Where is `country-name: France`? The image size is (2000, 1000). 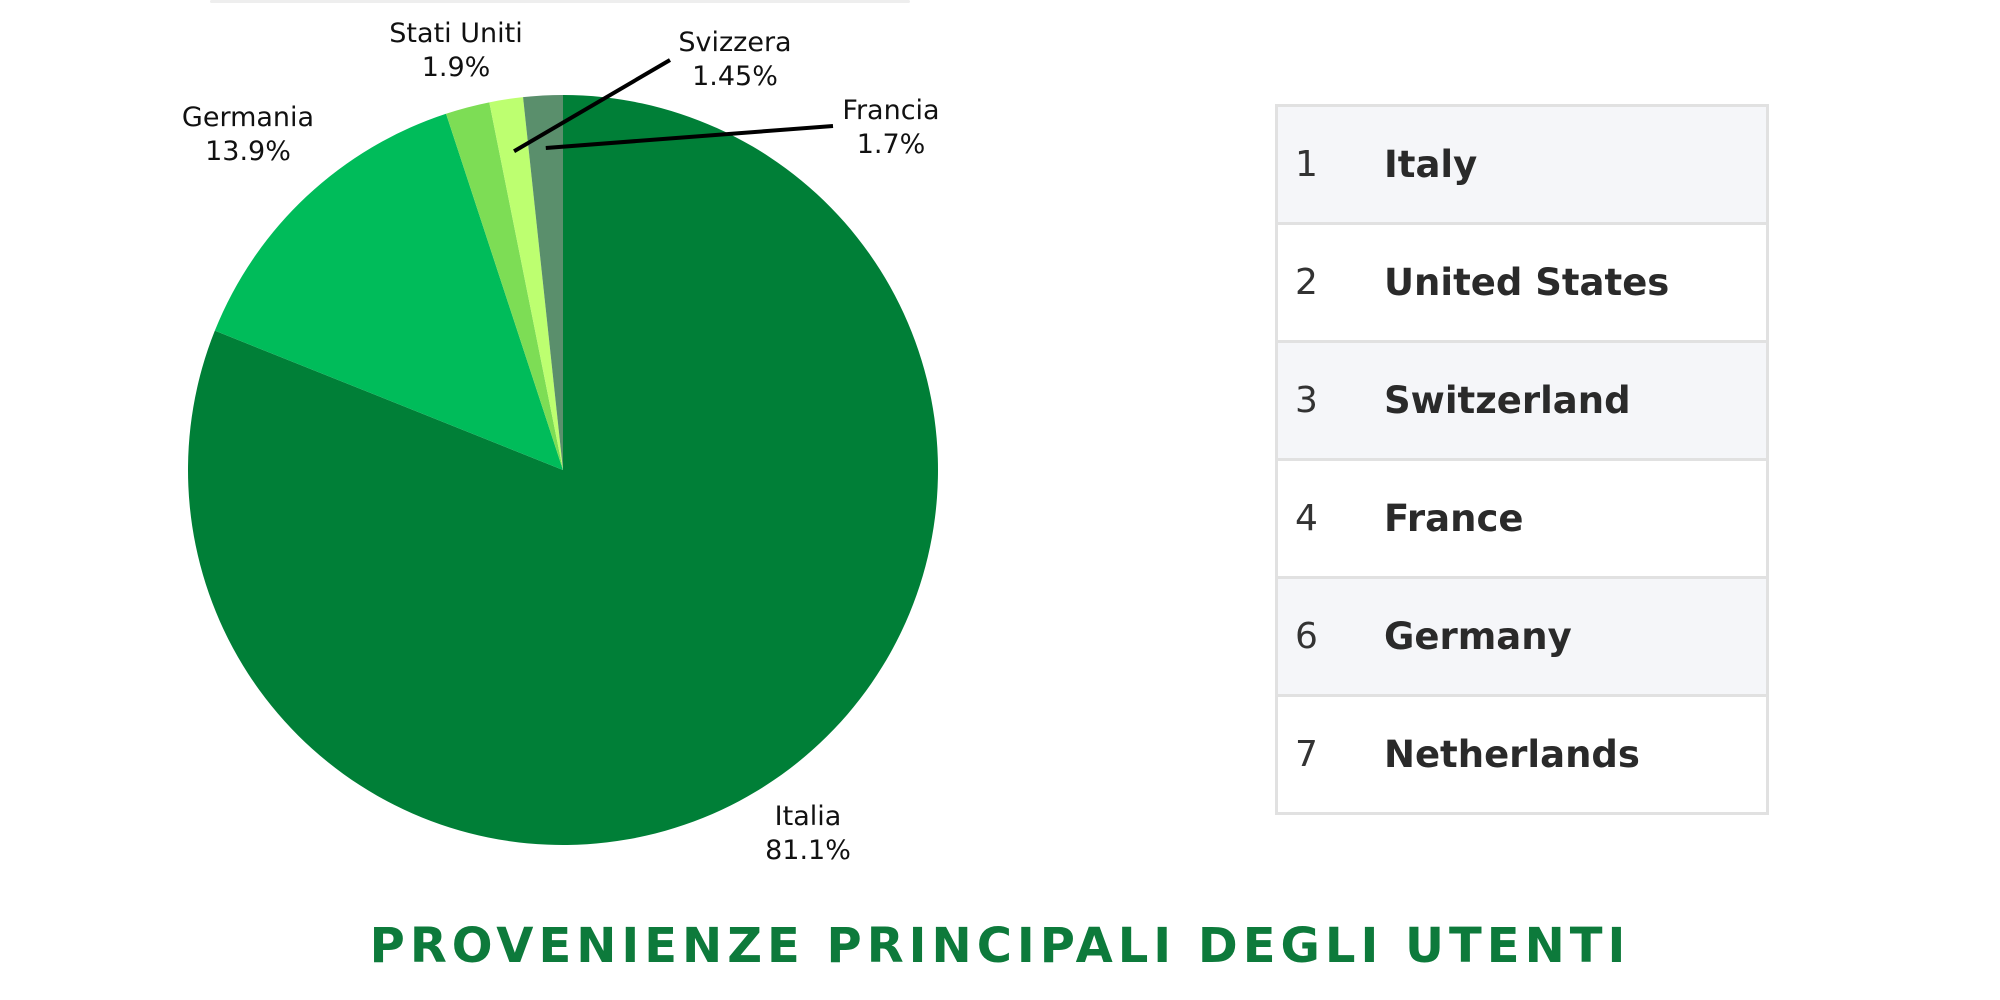
country-name: France is located at coordinates (1454, 518).